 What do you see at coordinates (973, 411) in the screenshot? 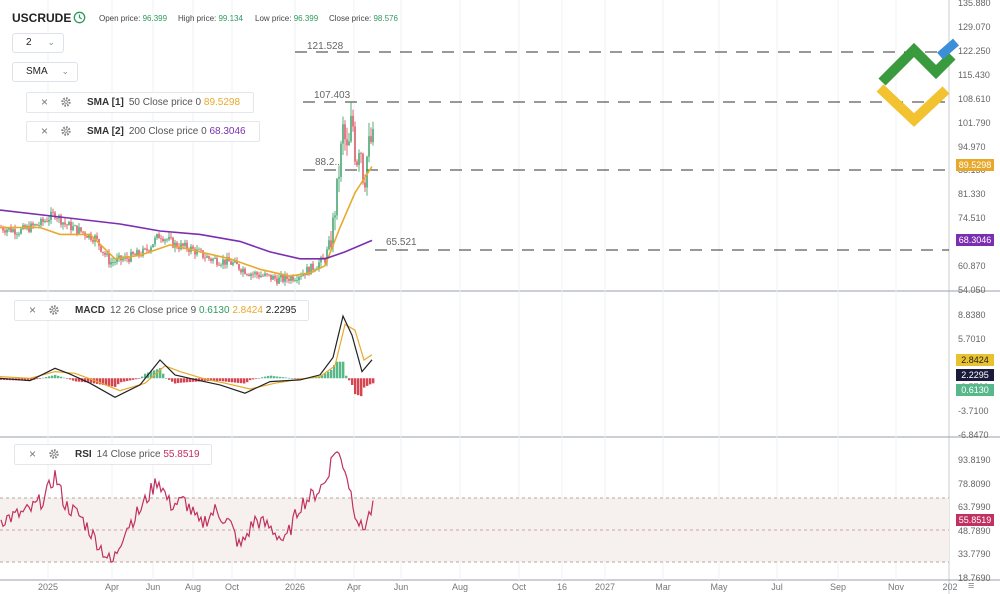
I see `macd-tick-label: -3.7100` at bounding box center [973, 411].